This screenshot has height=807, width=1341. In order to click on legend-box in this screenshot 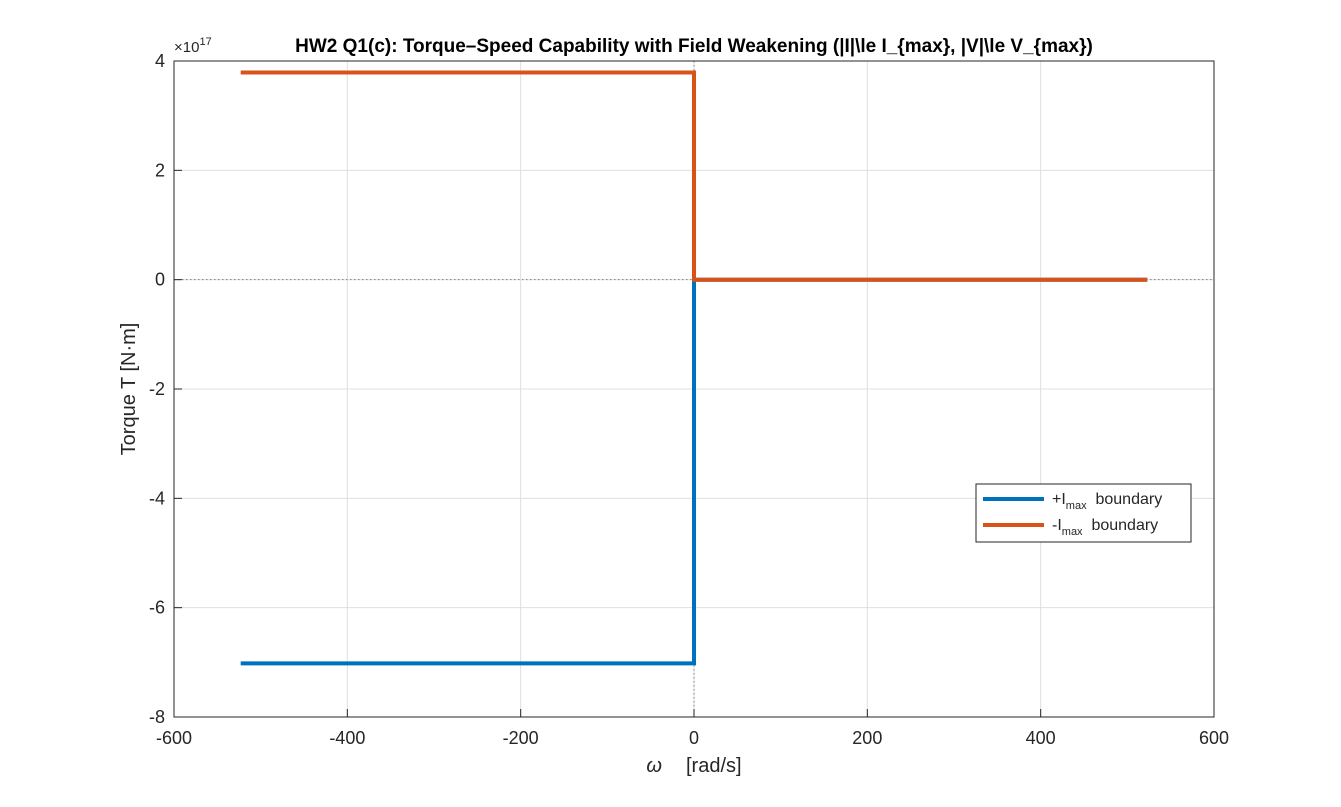, I will do `click(1083, 513)`.